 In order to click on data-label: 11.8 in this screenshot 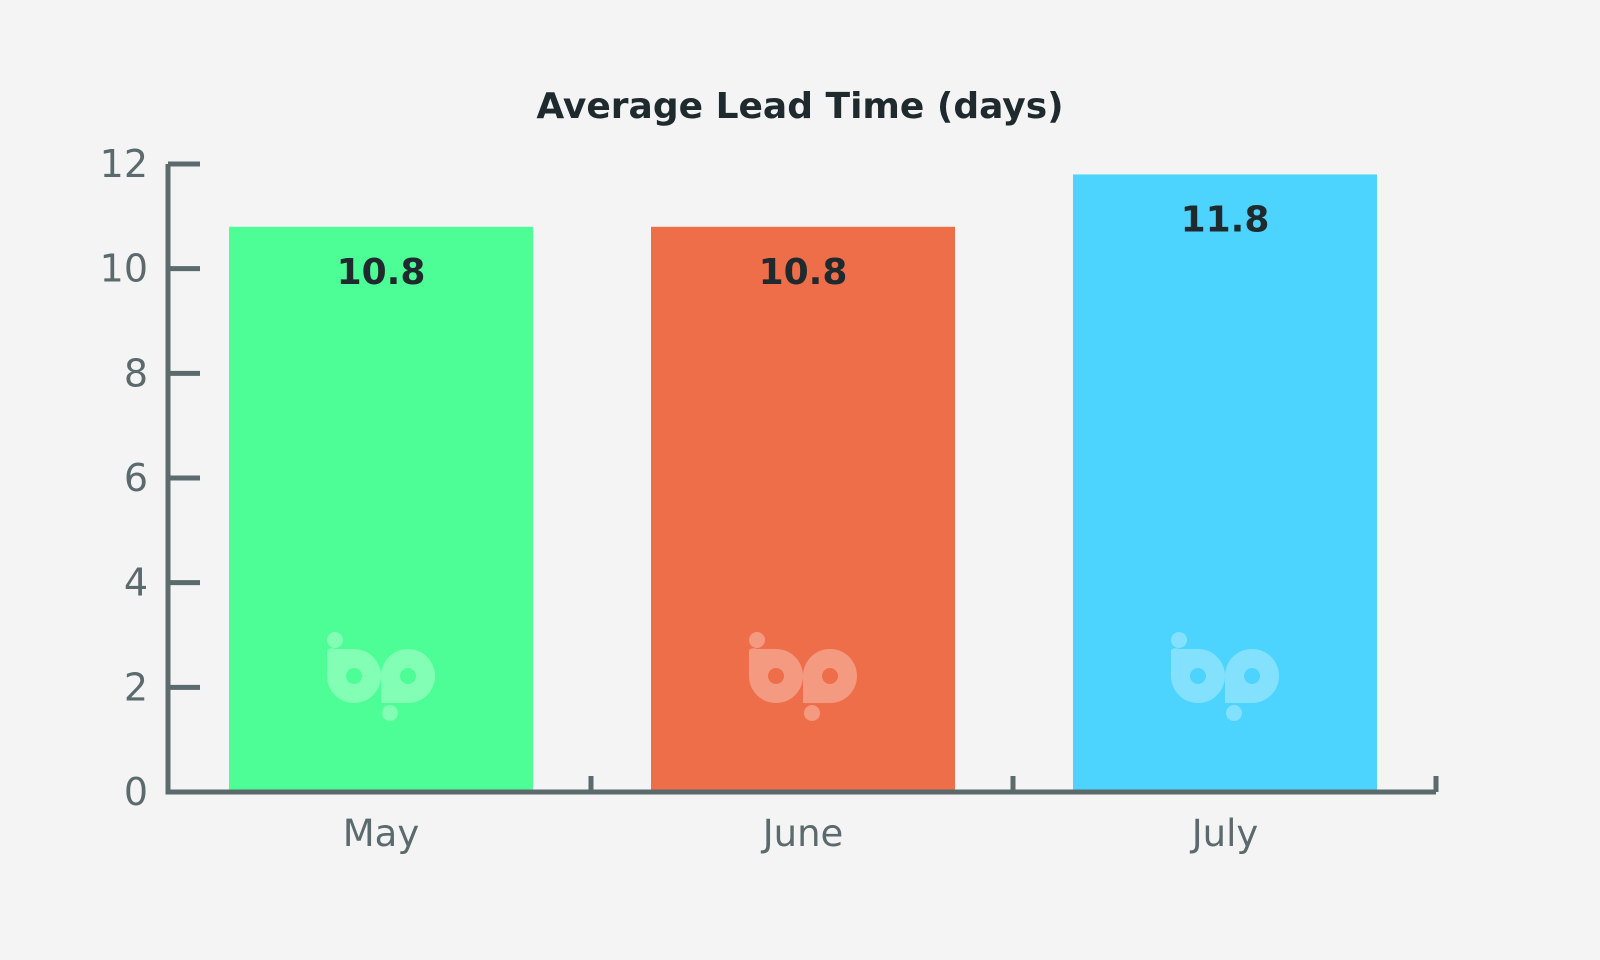, I will do `click(1225, 219)`.